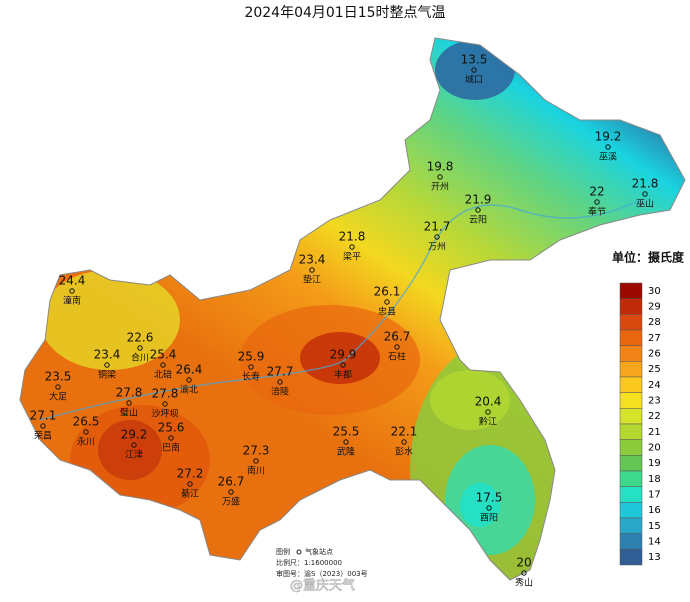  I want to click on station-name: 奉节, so click(597, 212).